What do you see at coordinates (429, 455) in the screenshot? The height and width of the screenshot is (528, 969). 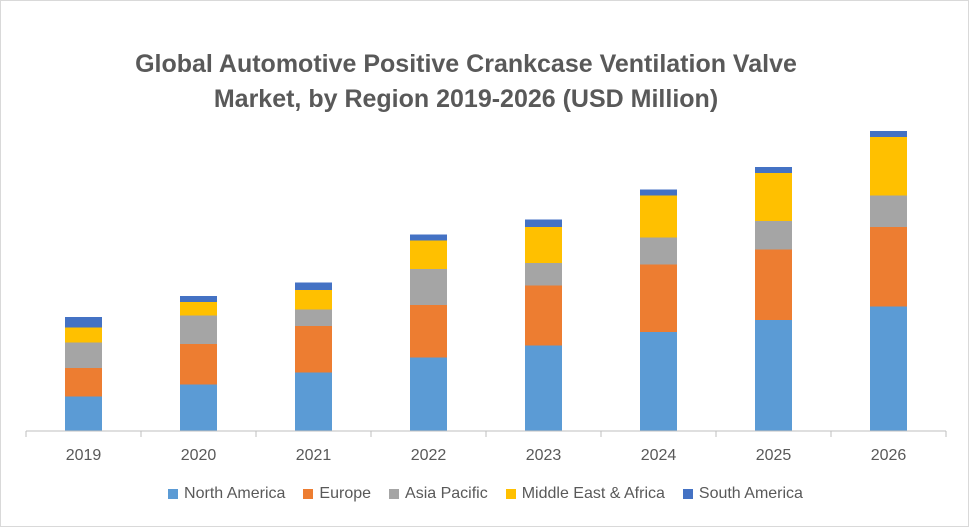 I see `x-axis-label-2022: 2022` at bounding box center [429, 455].